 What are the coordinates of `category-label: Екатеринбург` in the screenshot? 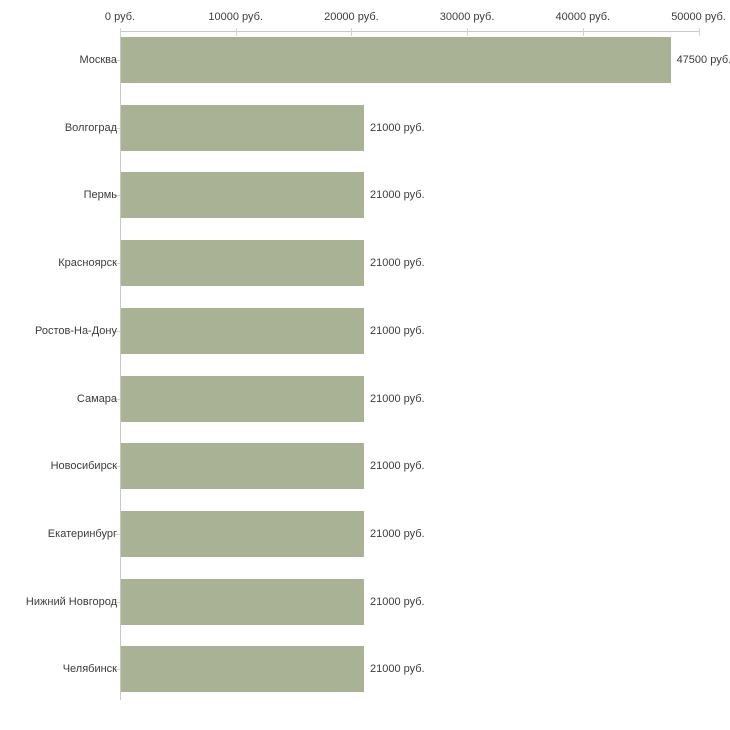 It's located at (82, 533).